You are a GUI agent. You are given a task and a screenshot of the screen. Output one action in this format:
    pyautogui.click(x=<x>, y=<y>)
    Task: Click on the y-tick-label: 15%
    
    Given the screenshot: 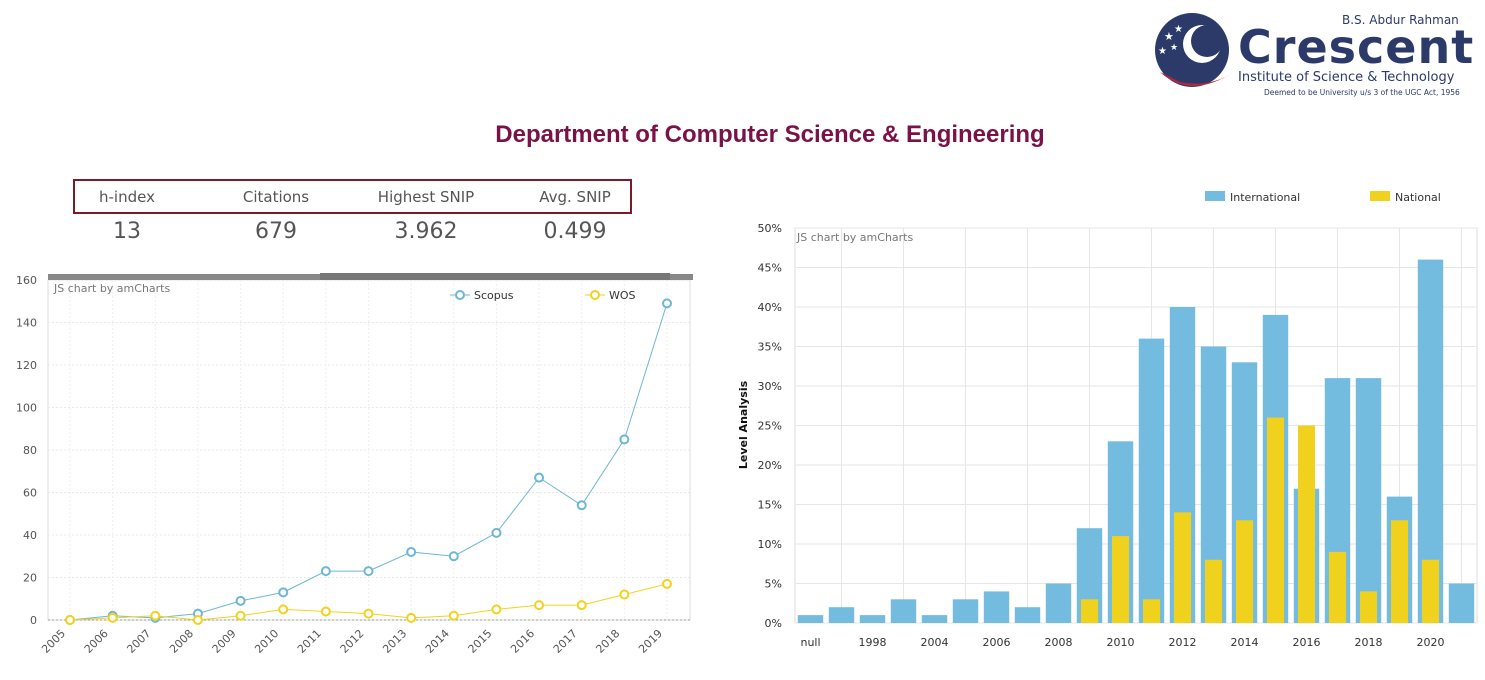 What is the action you would take?
    pyautogui.click(x=770, y=505)
    